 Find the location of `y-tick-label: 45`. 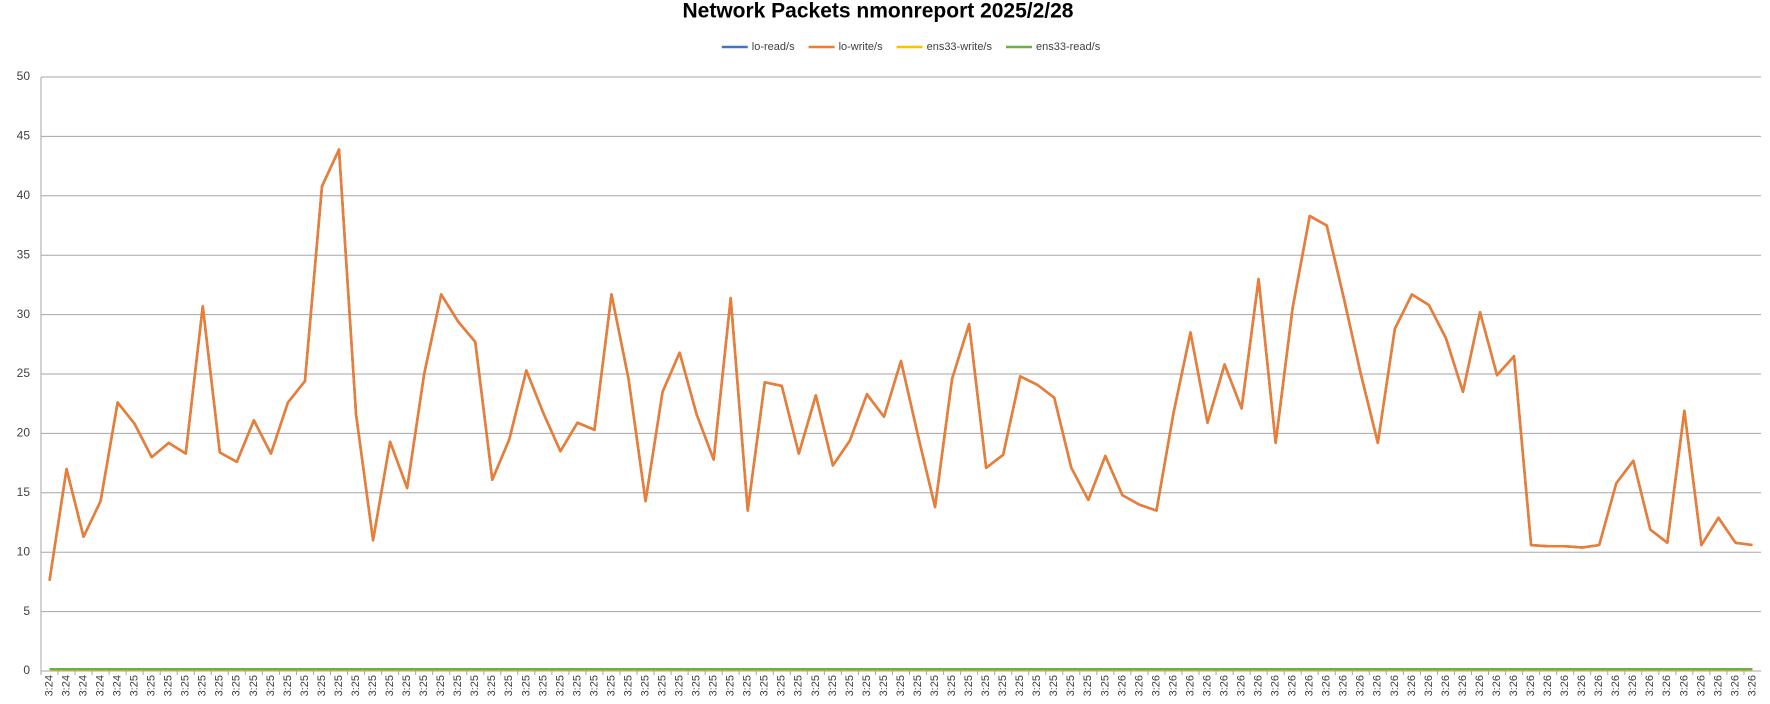

y-tick-label: 45 is located at coordinates (24, 136).